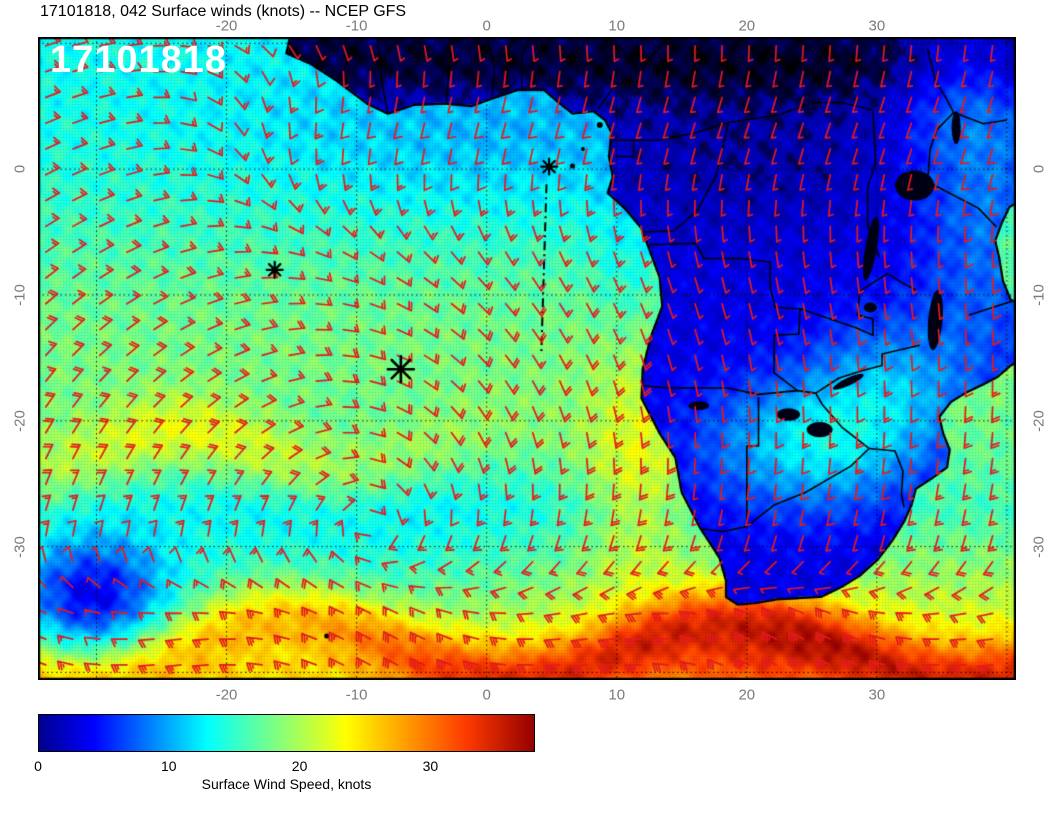 This screenshot has width=1056, height=816. What do you see at coordinates (486, 26) in the screenshot?
I see `x-axis-top-tick-label: 0` at bounding box center [486, 26].